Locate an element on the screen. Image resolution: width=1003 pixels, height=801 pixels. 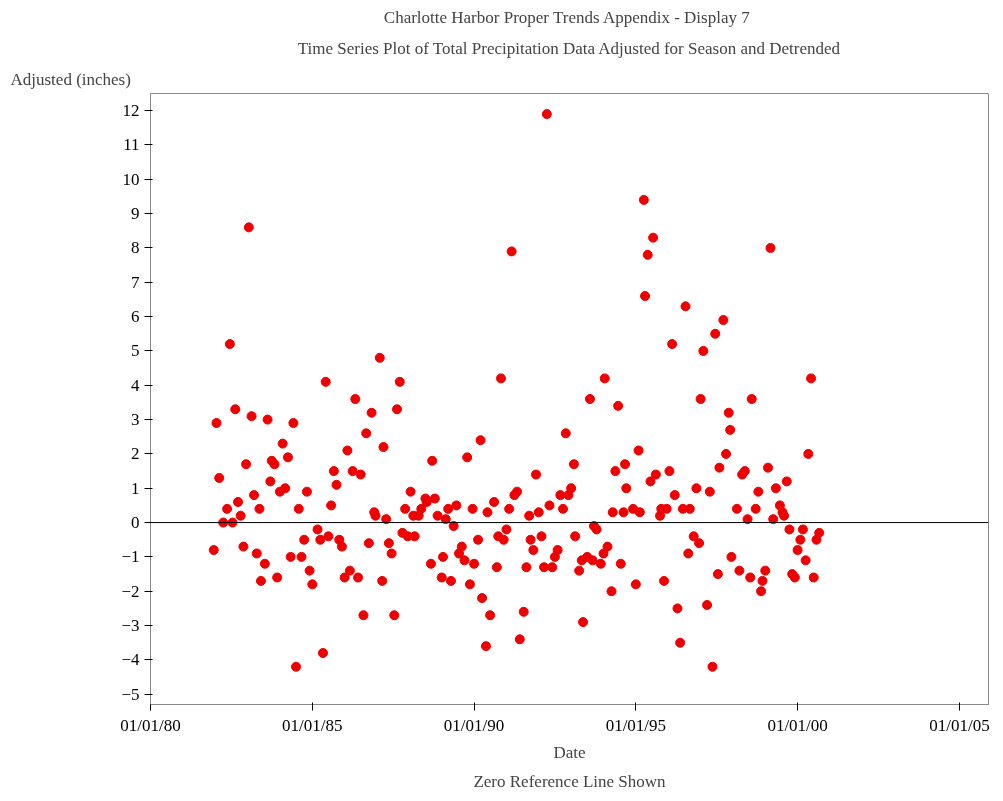
x-axis-title: Date is located at coordinates (569, 752).